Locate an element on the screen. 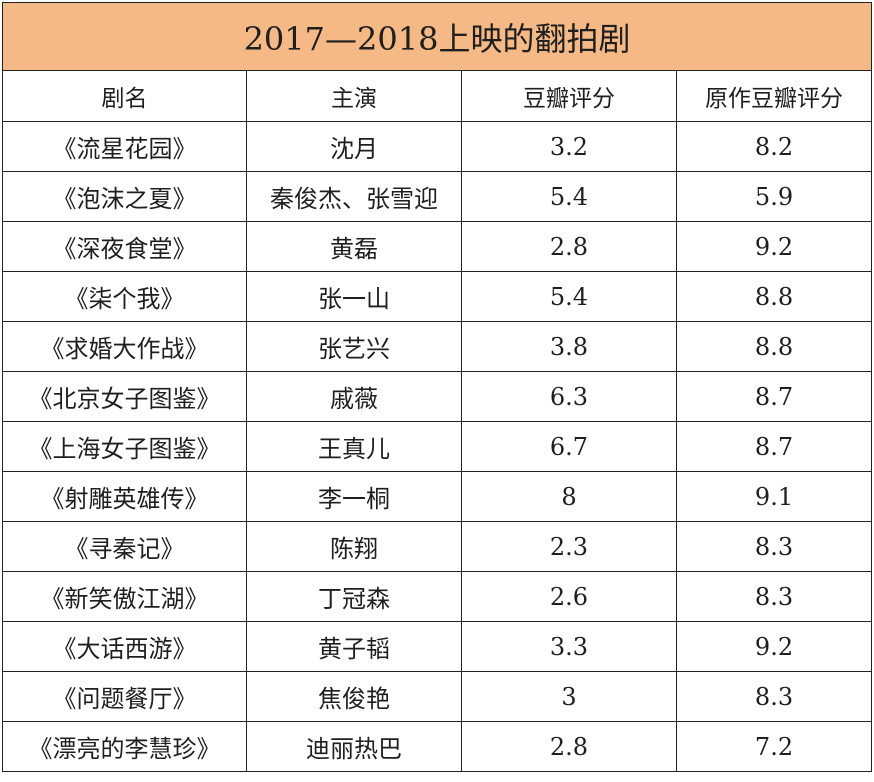 This screenshot has height=782, width=874. original-score-cell: 8.2 is located at coordinates (774, 146).